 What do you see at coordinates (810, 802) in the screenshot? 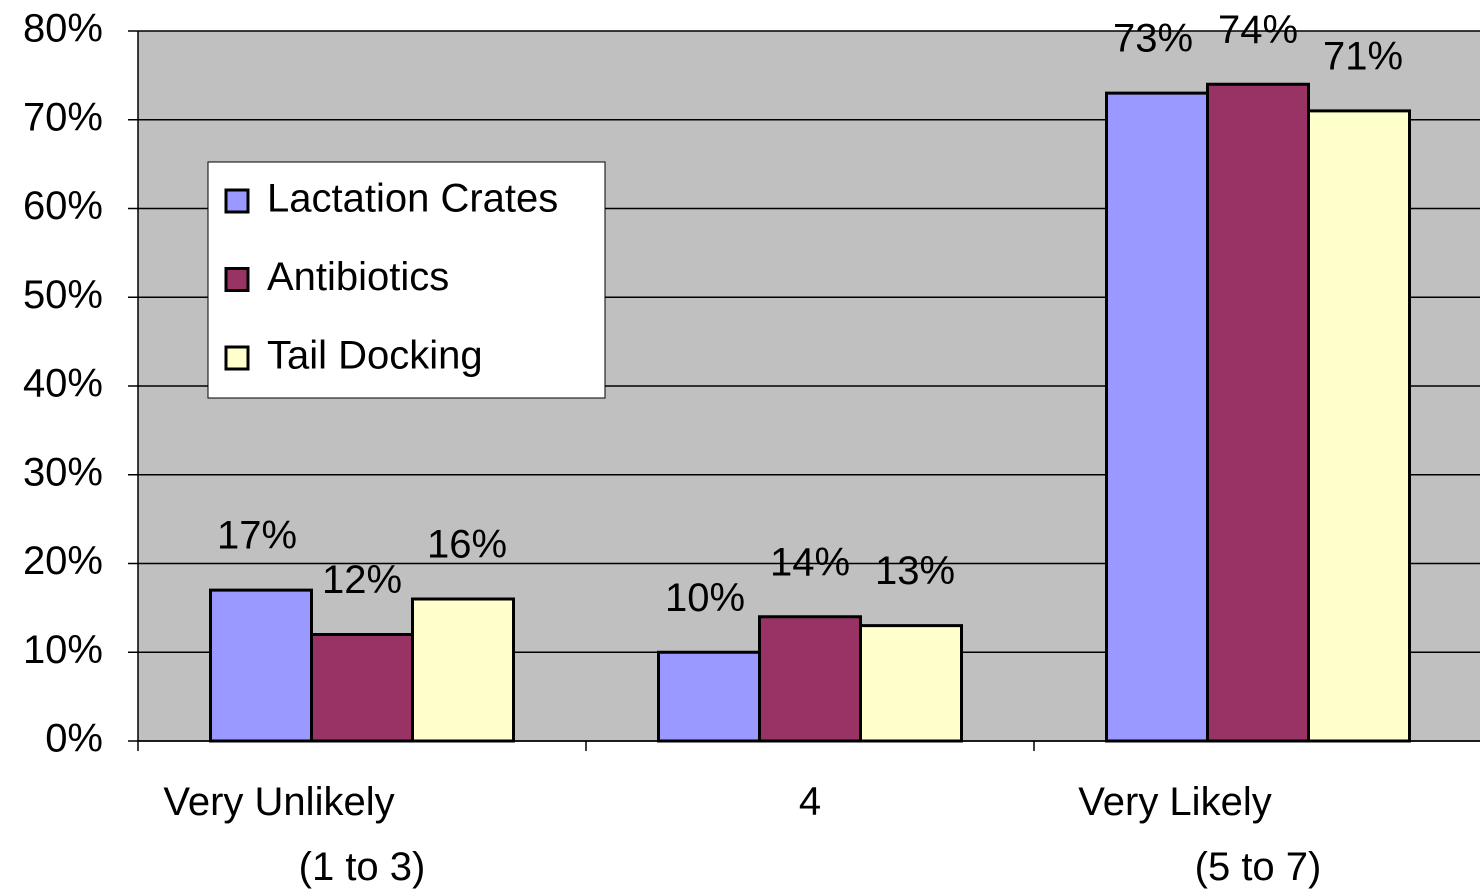
I see `x-tick-label: 4` at bounding box center [810, 802].